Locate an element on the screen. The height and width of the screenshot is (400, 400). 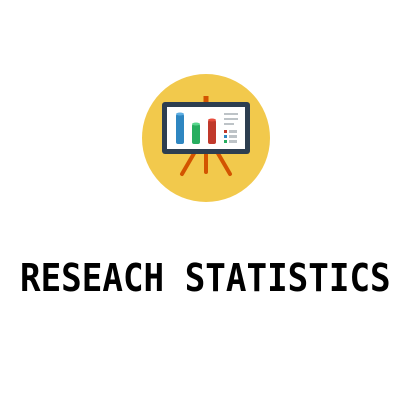
bar-chart is located at coordinates (196, 128).